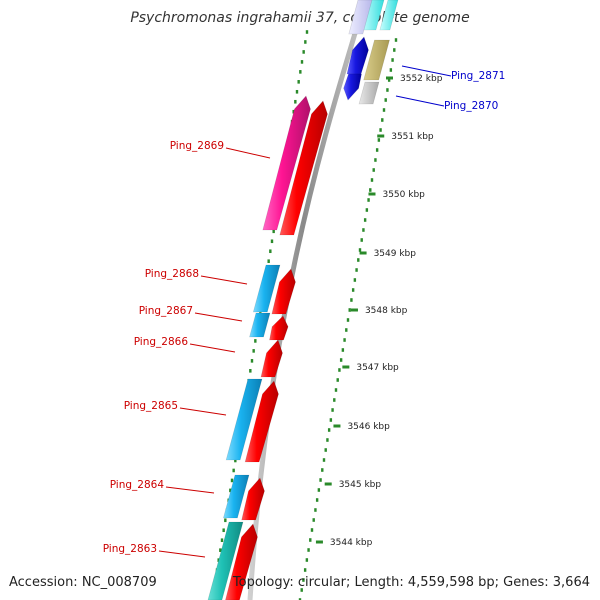 Image resolution: width=600 pixels, height=600 pixels. I want to click on gene-label-ping-2870: Ping_2870, so click(471, 106).